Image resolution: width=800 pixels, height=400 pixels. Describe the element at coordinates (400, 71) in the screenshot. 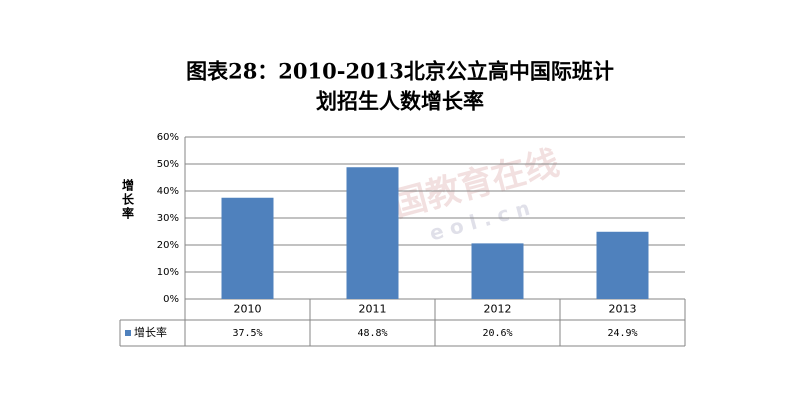

I see `chart-title: 图表28：2010-2013北京公立高中国际班计` at that location.